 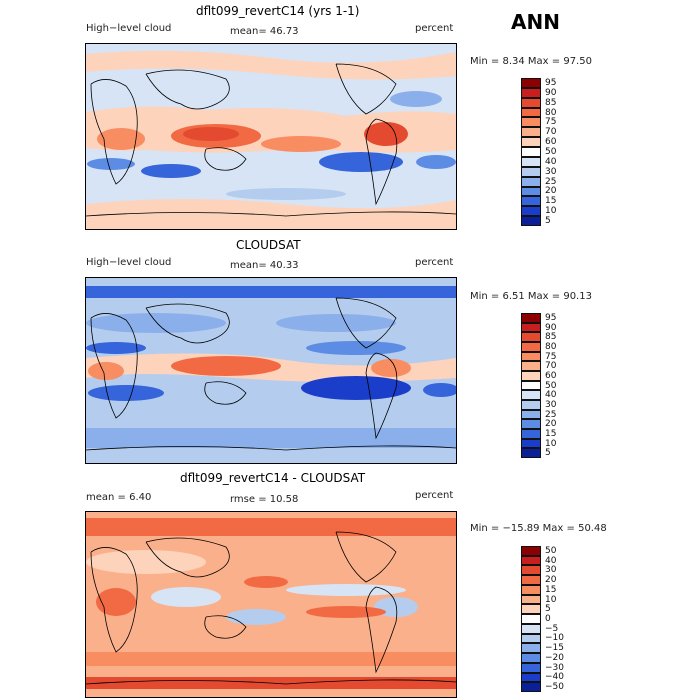 What do you see at coordinates (551, 171) in the screenshot?
I see `colorbar-tick-label: 30` at bounding box center [551, 171].